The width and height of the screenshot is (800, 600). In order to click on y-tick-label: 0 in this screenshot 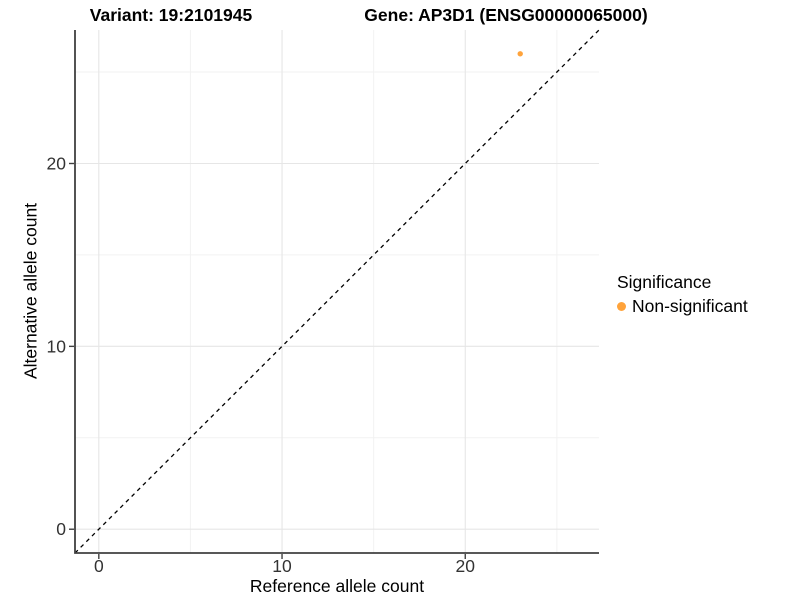, I will do `click(61, 529)`.